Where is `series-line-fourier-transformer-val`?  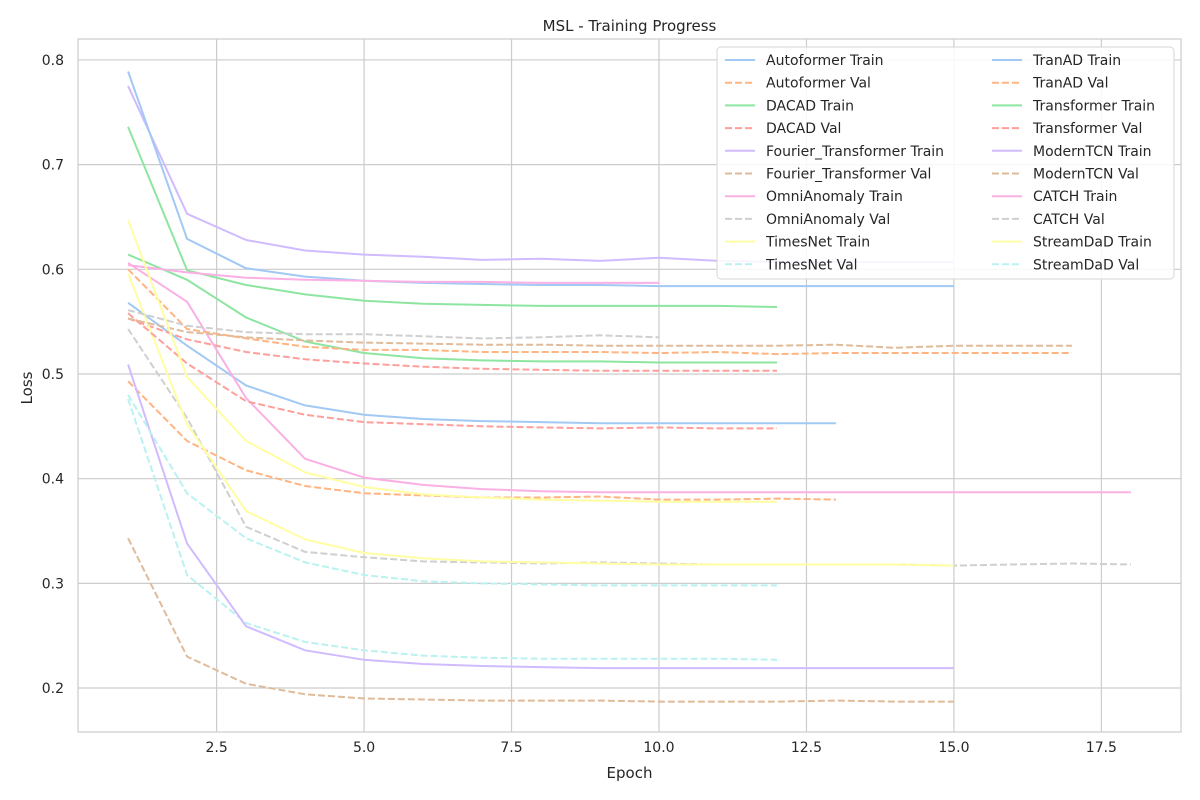
series-line-fourier-transformer-val is located at coordinates (540, 620).